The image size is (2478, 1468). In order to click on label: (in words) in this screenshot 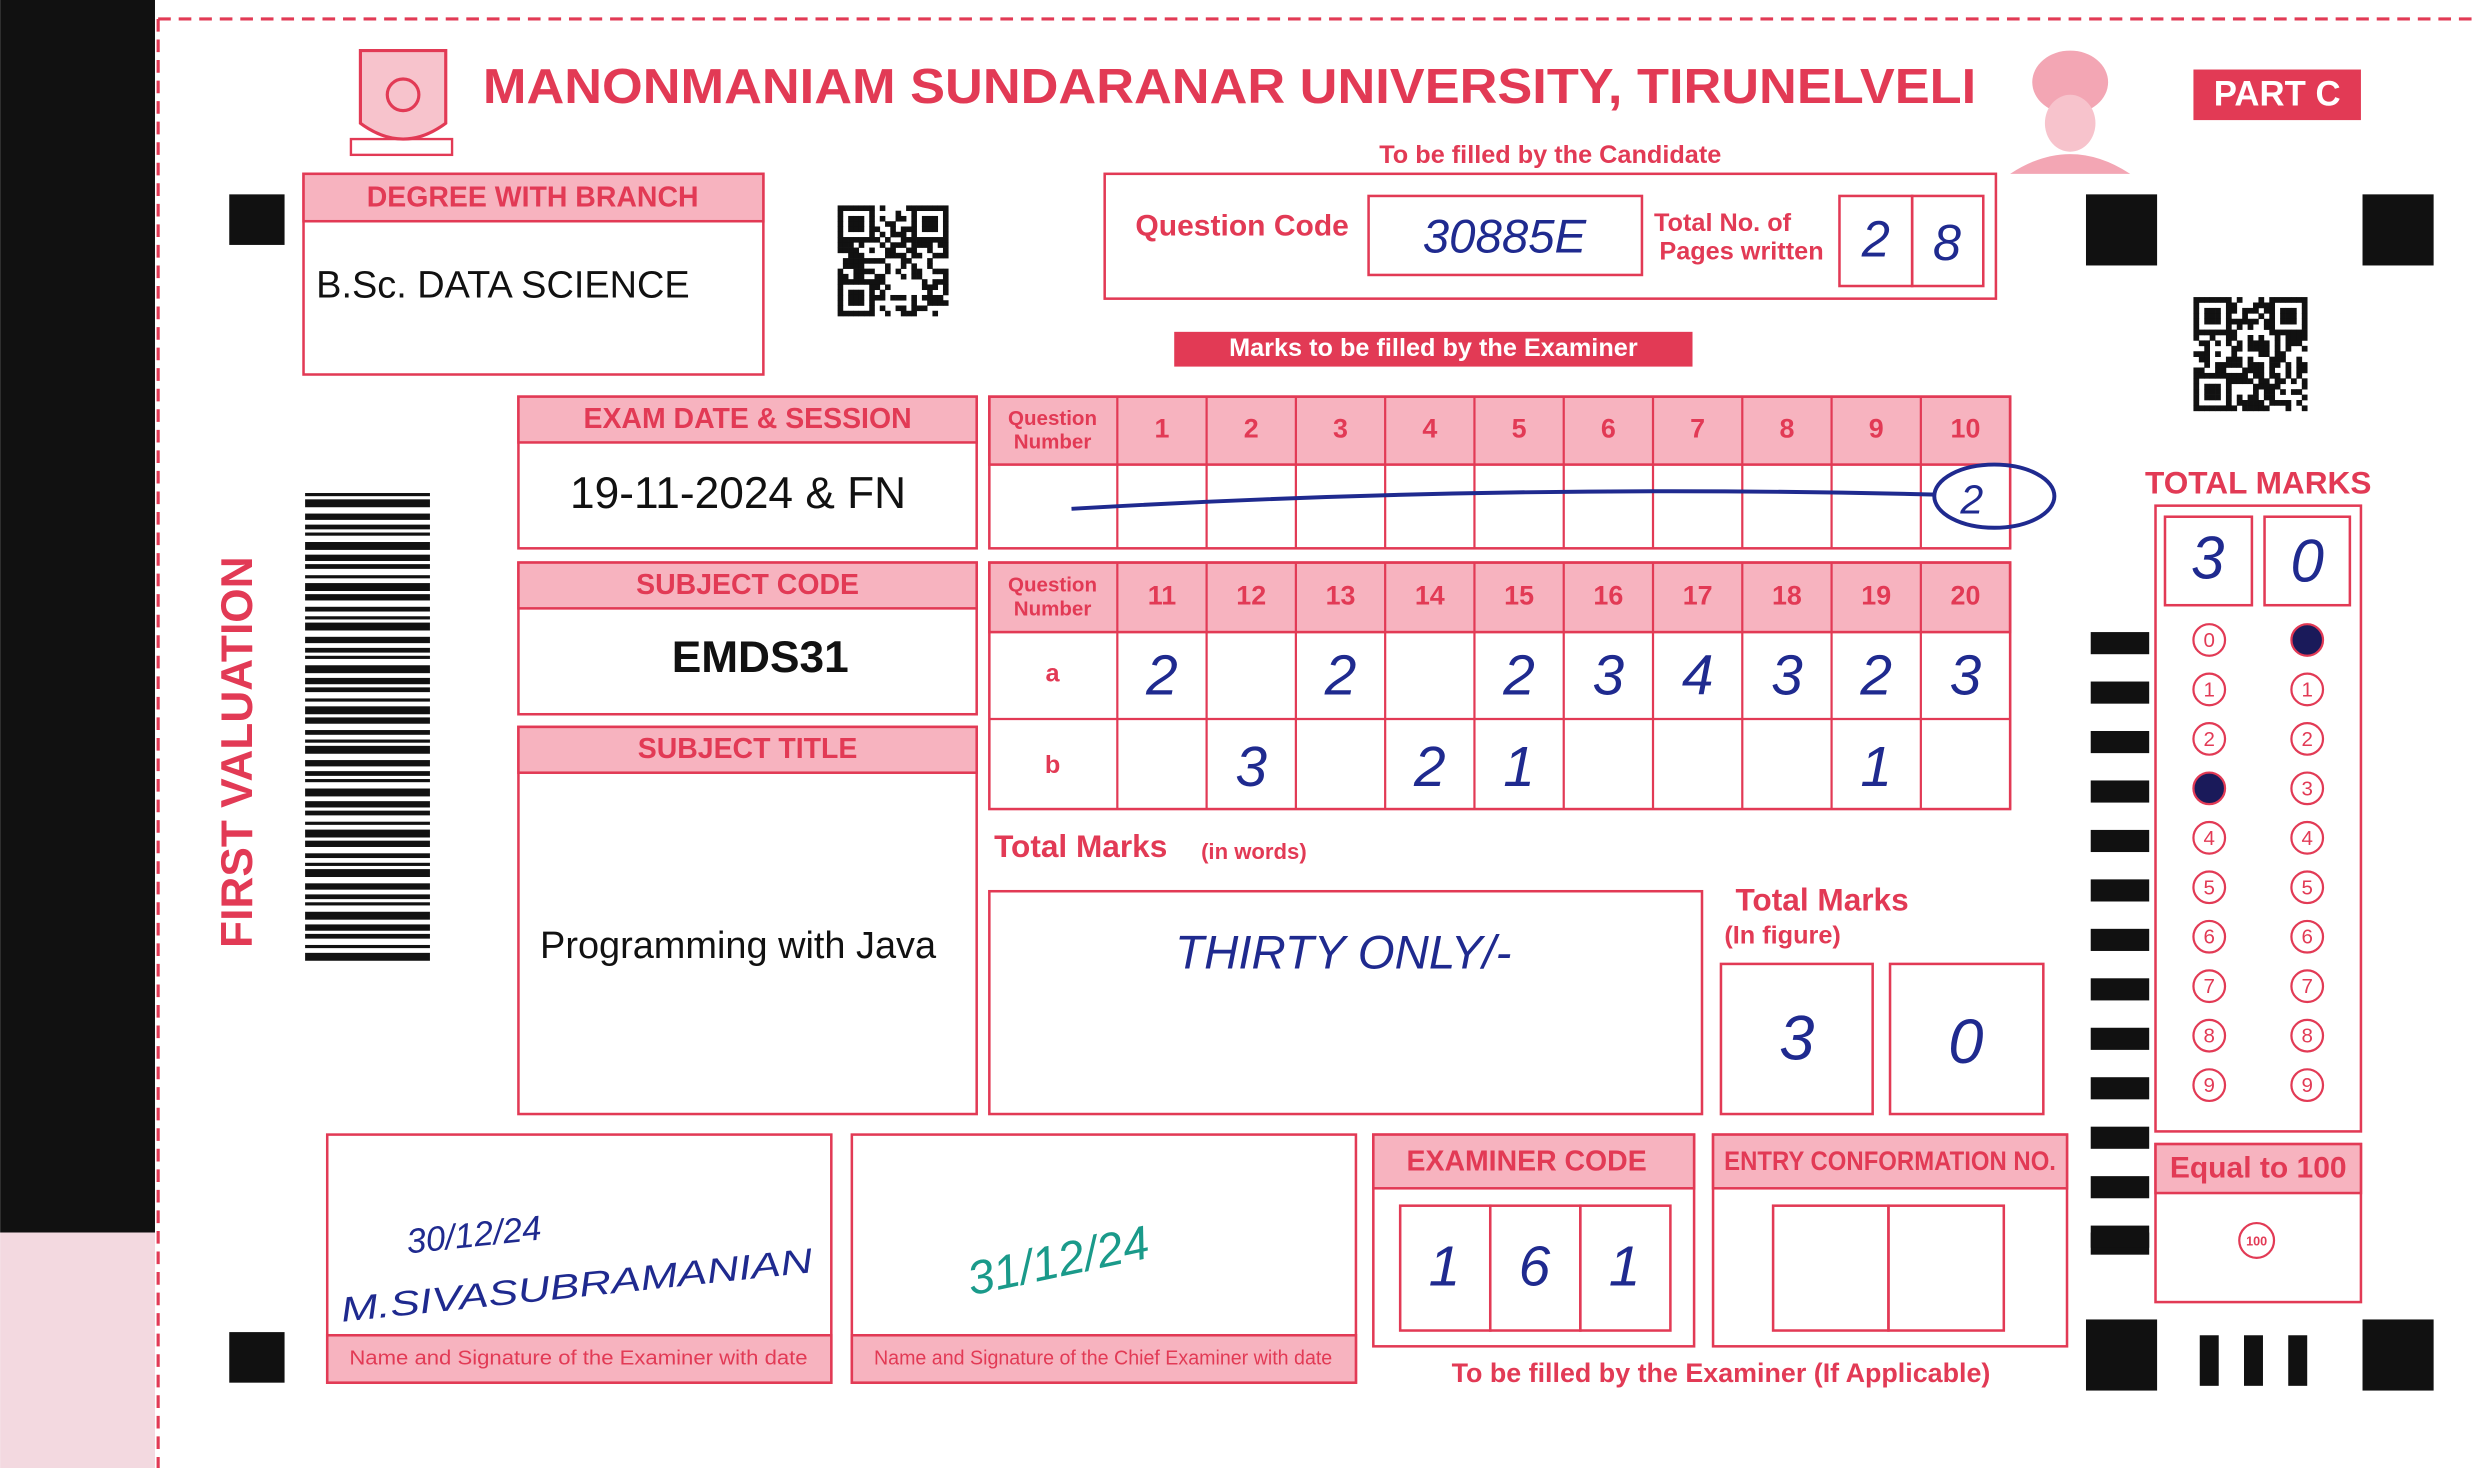, I will do `click(1254, 851)`.